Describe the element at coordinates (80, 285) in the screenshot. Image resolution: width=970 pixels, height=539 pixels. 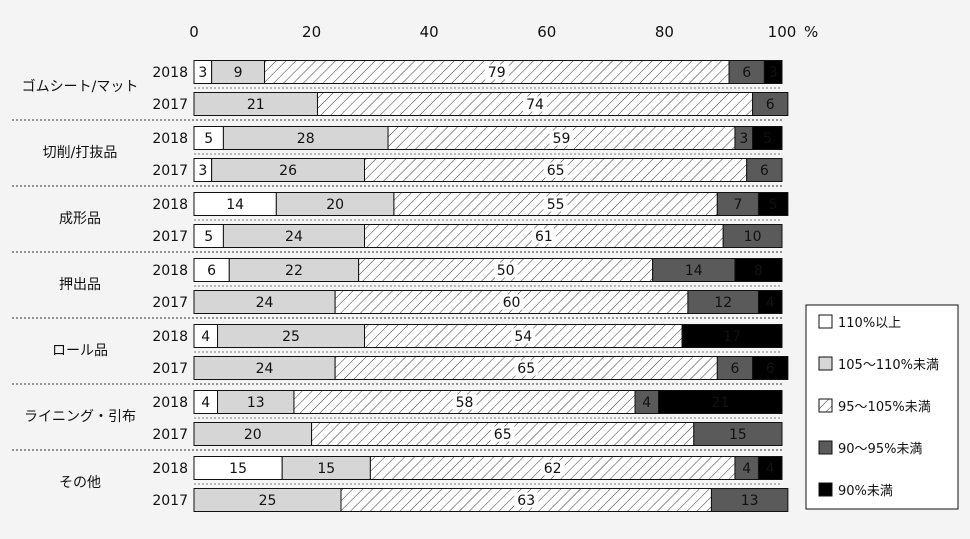
I see `category-label: 押出品` at that location.